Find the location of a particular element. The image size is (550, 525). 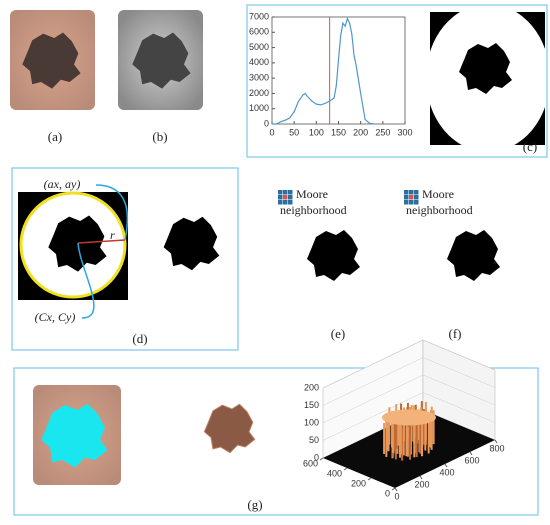

x-tick-label: 600 is located at coordinates (310, 463).